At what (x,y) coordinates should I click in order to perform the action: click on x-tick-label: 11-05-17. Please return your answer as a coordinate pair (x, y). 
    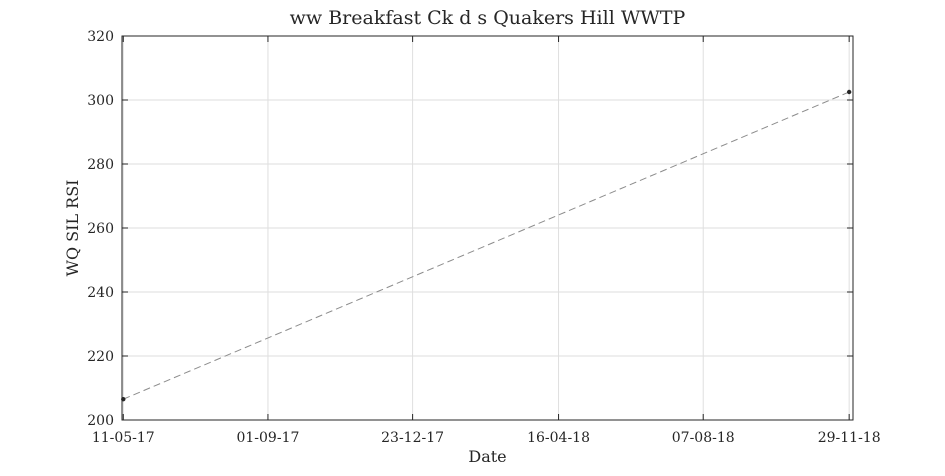
    Looking at the image, I should click on (123, 438).